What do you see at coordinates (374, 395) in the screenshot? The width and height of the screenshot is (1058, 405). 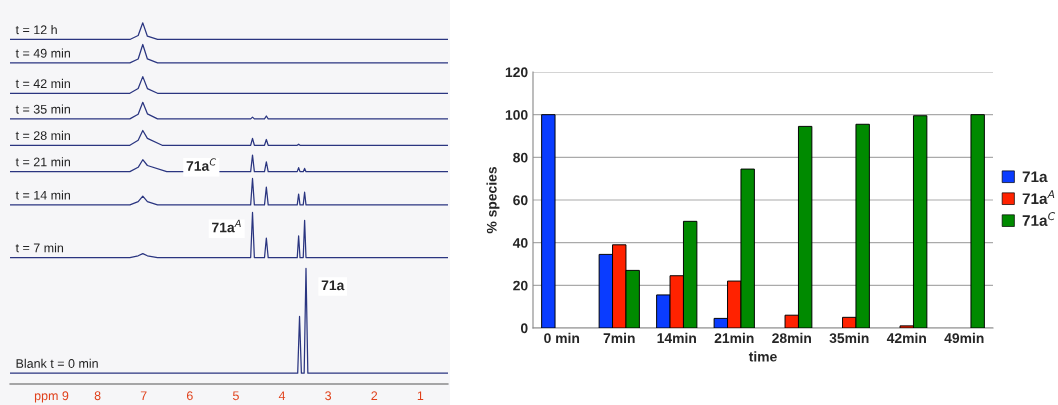 I see `x-tick-label: 2` at bounding box center [374, 395].